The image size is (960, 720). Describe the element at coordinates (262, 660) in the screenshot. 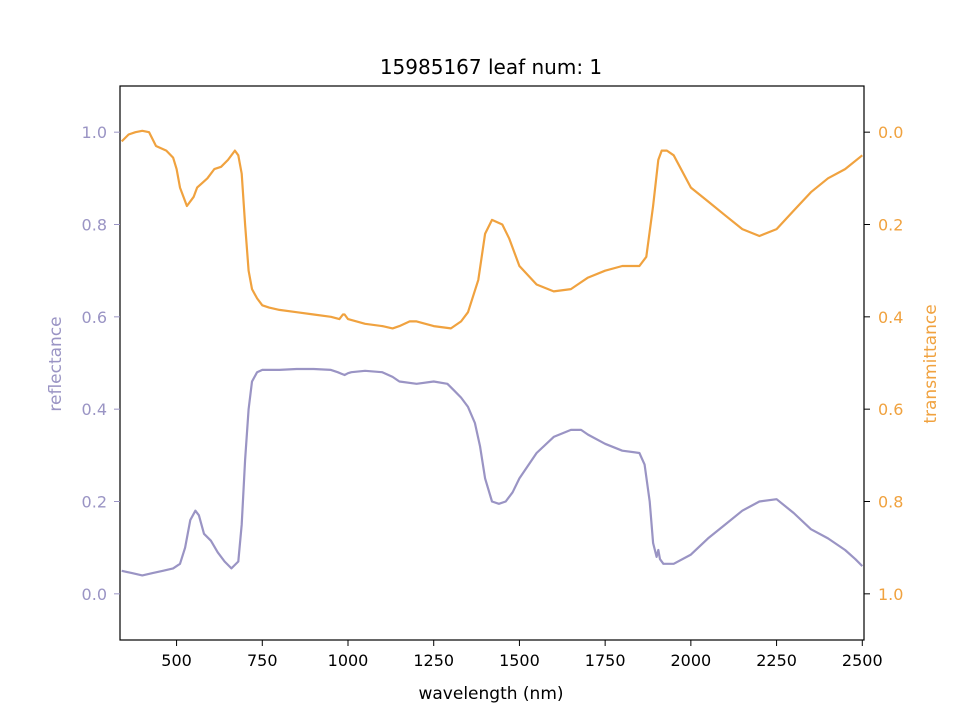

I see `x-tick-label: 750` at that location.